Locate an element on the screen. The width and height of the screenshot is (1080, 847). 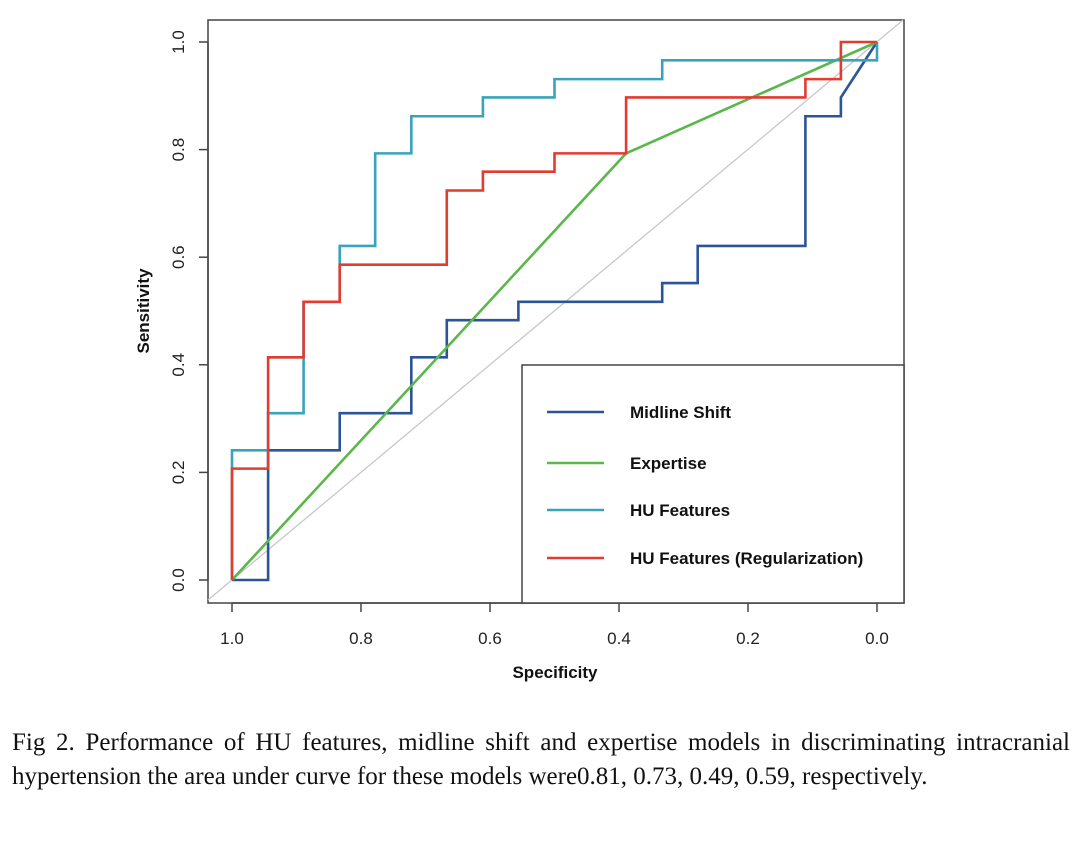
y-tick-label: 0.0 is located at coordinates (178, 580).